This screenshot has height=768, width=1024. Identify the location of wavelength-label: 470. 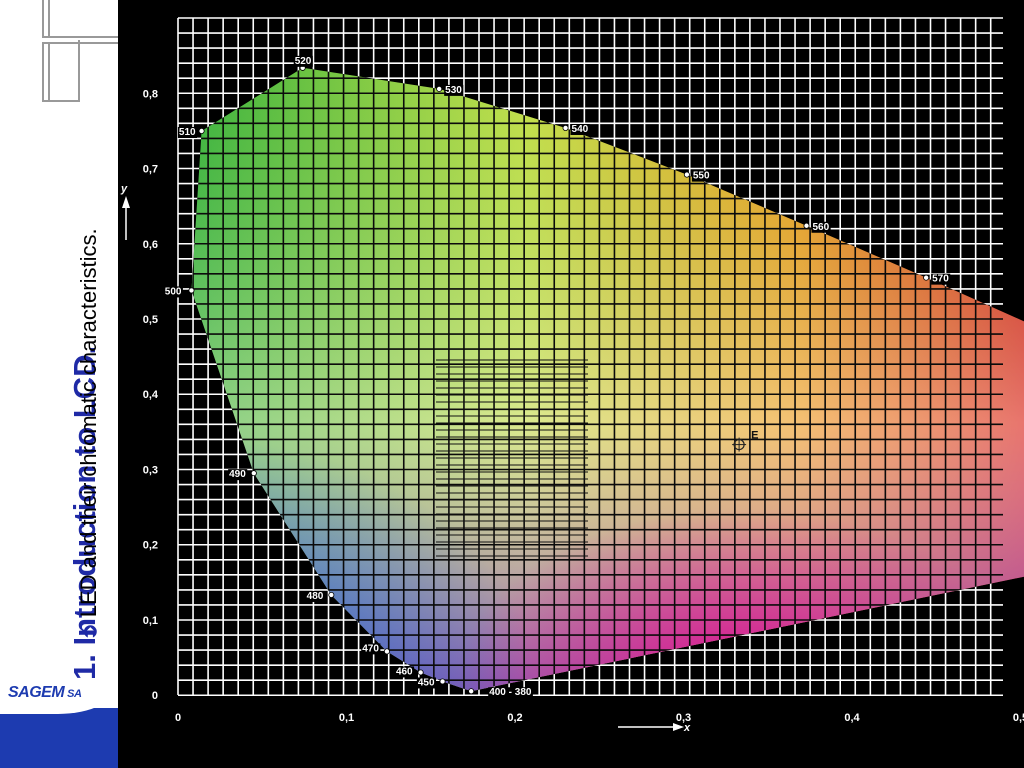
(370, 648).